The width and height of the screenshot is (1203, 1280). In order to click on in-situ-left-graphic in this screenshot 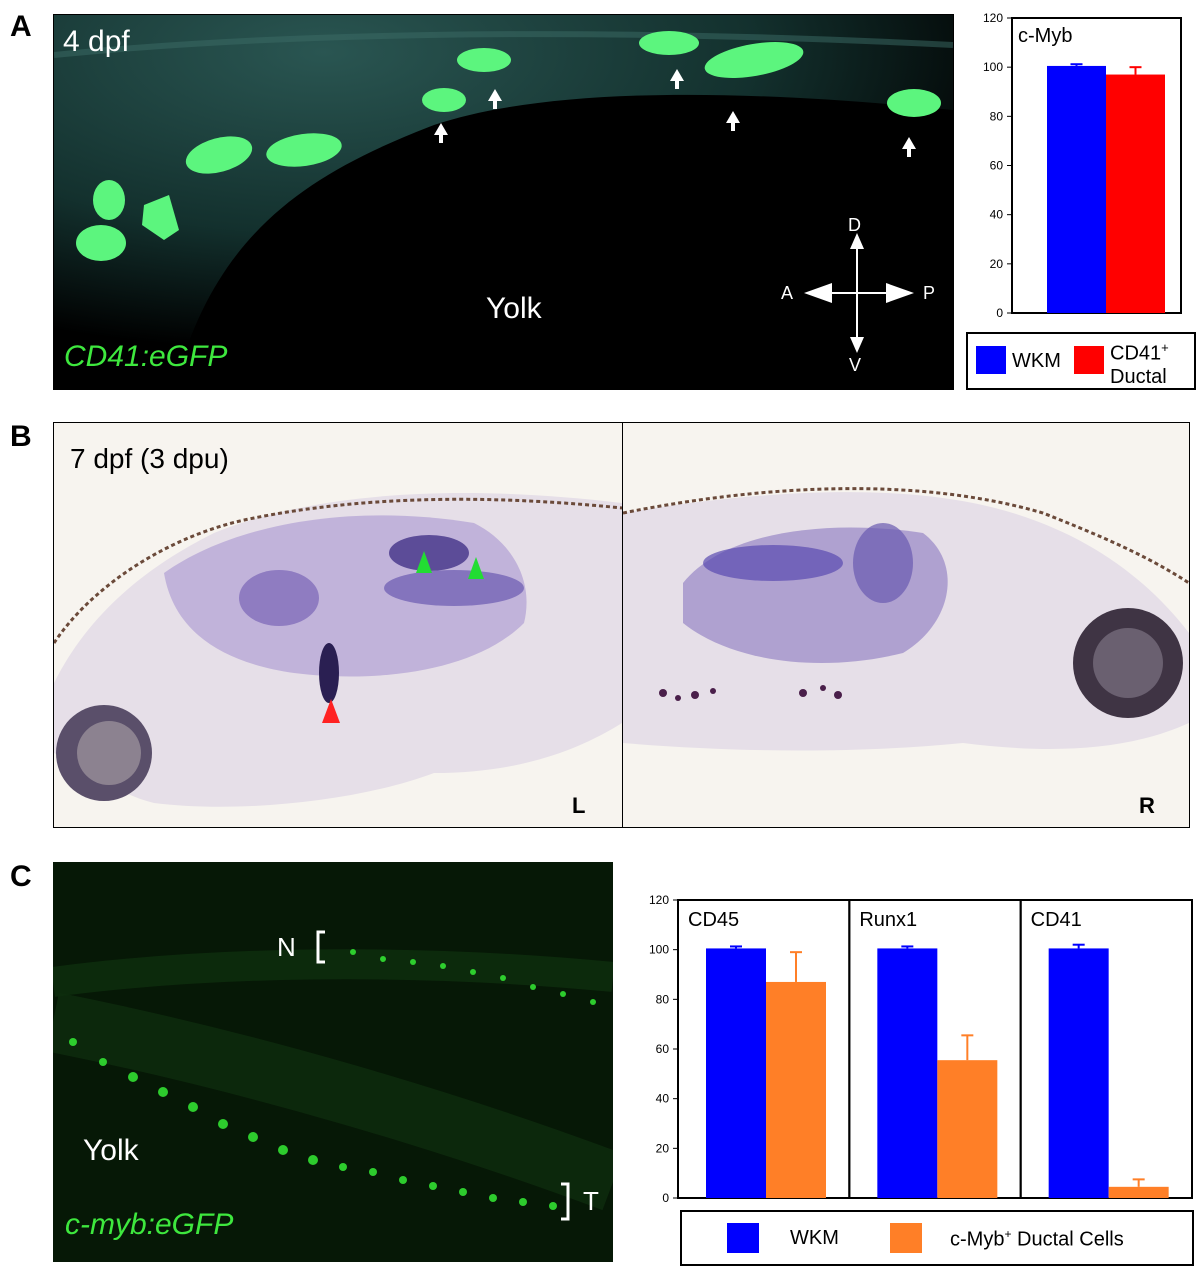, I will do `click(338, 650)`.